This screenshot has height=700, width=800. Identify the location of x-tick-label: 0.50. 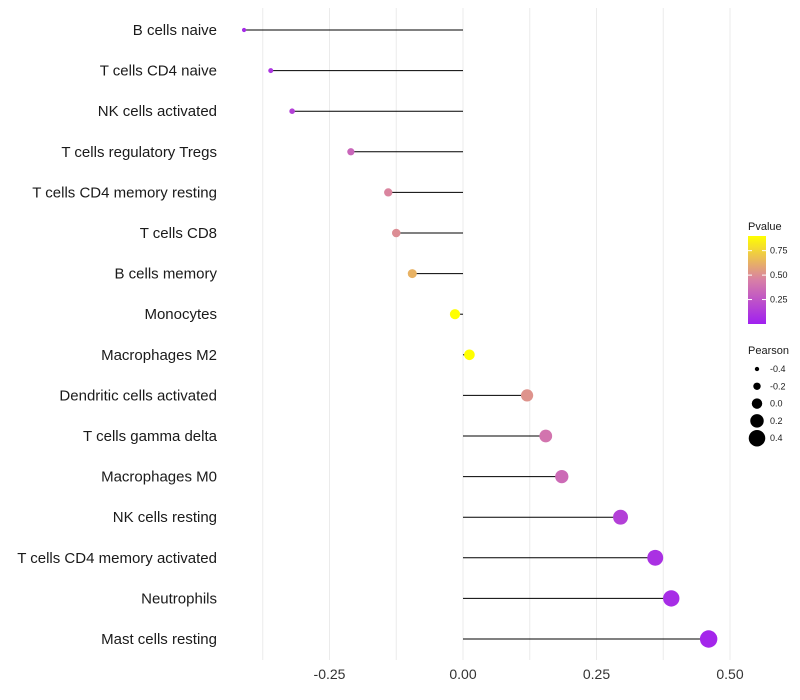
(729, 674).